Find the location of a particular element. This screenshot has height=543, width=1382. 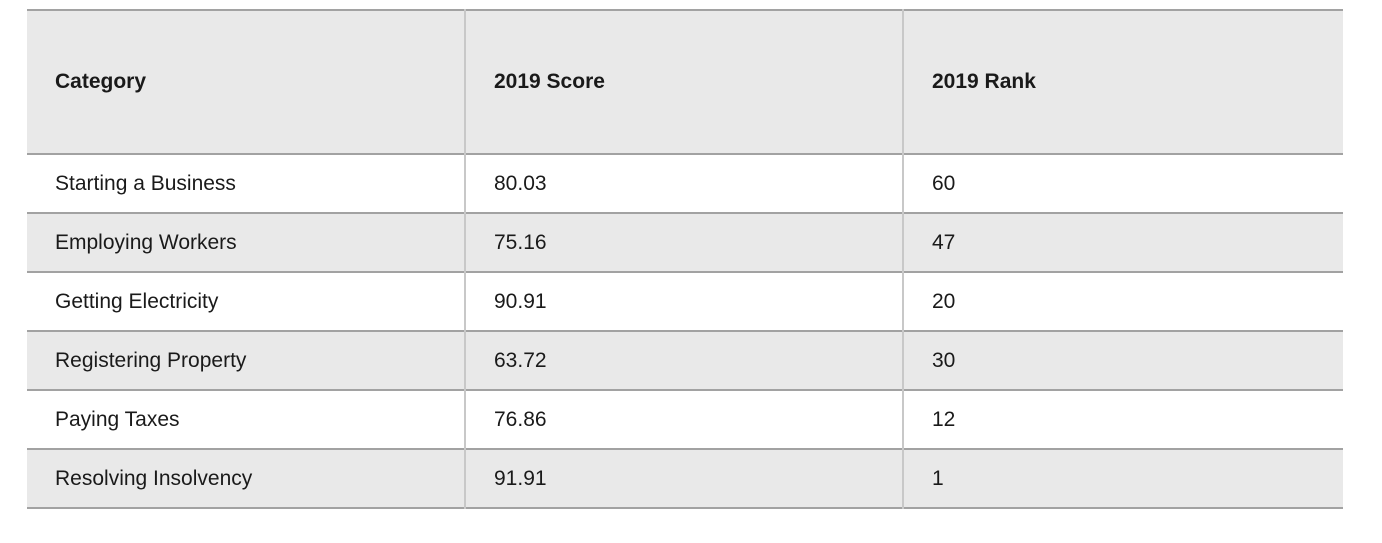

cell-category: Paying Taxes is located at coordinates (246, 419).